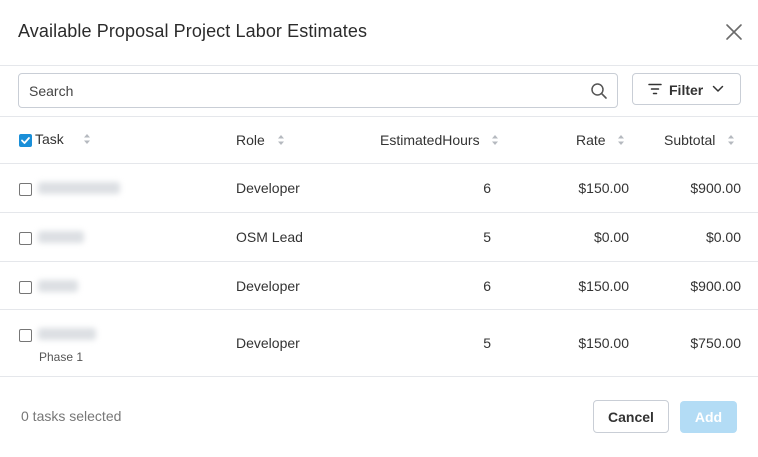 The width and height of the screenshot is (758, 457). I want to click on column-header-task: Task, so click(63, 139).